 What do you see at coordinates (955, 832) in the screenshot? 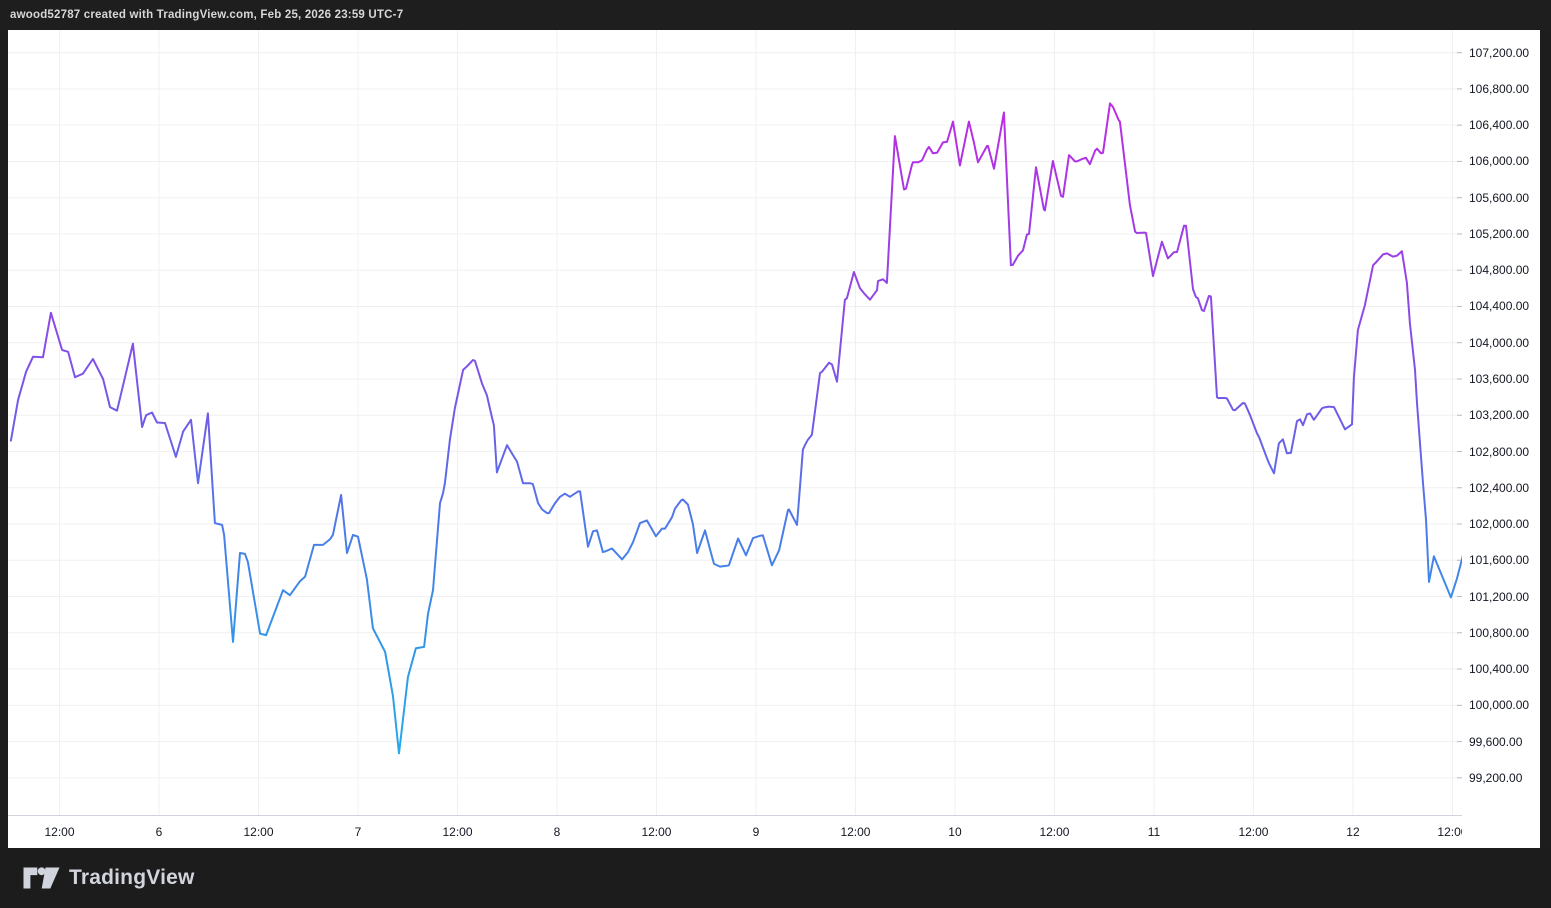
I see `time-axis-label: 10` at bounding box center [955, 832].